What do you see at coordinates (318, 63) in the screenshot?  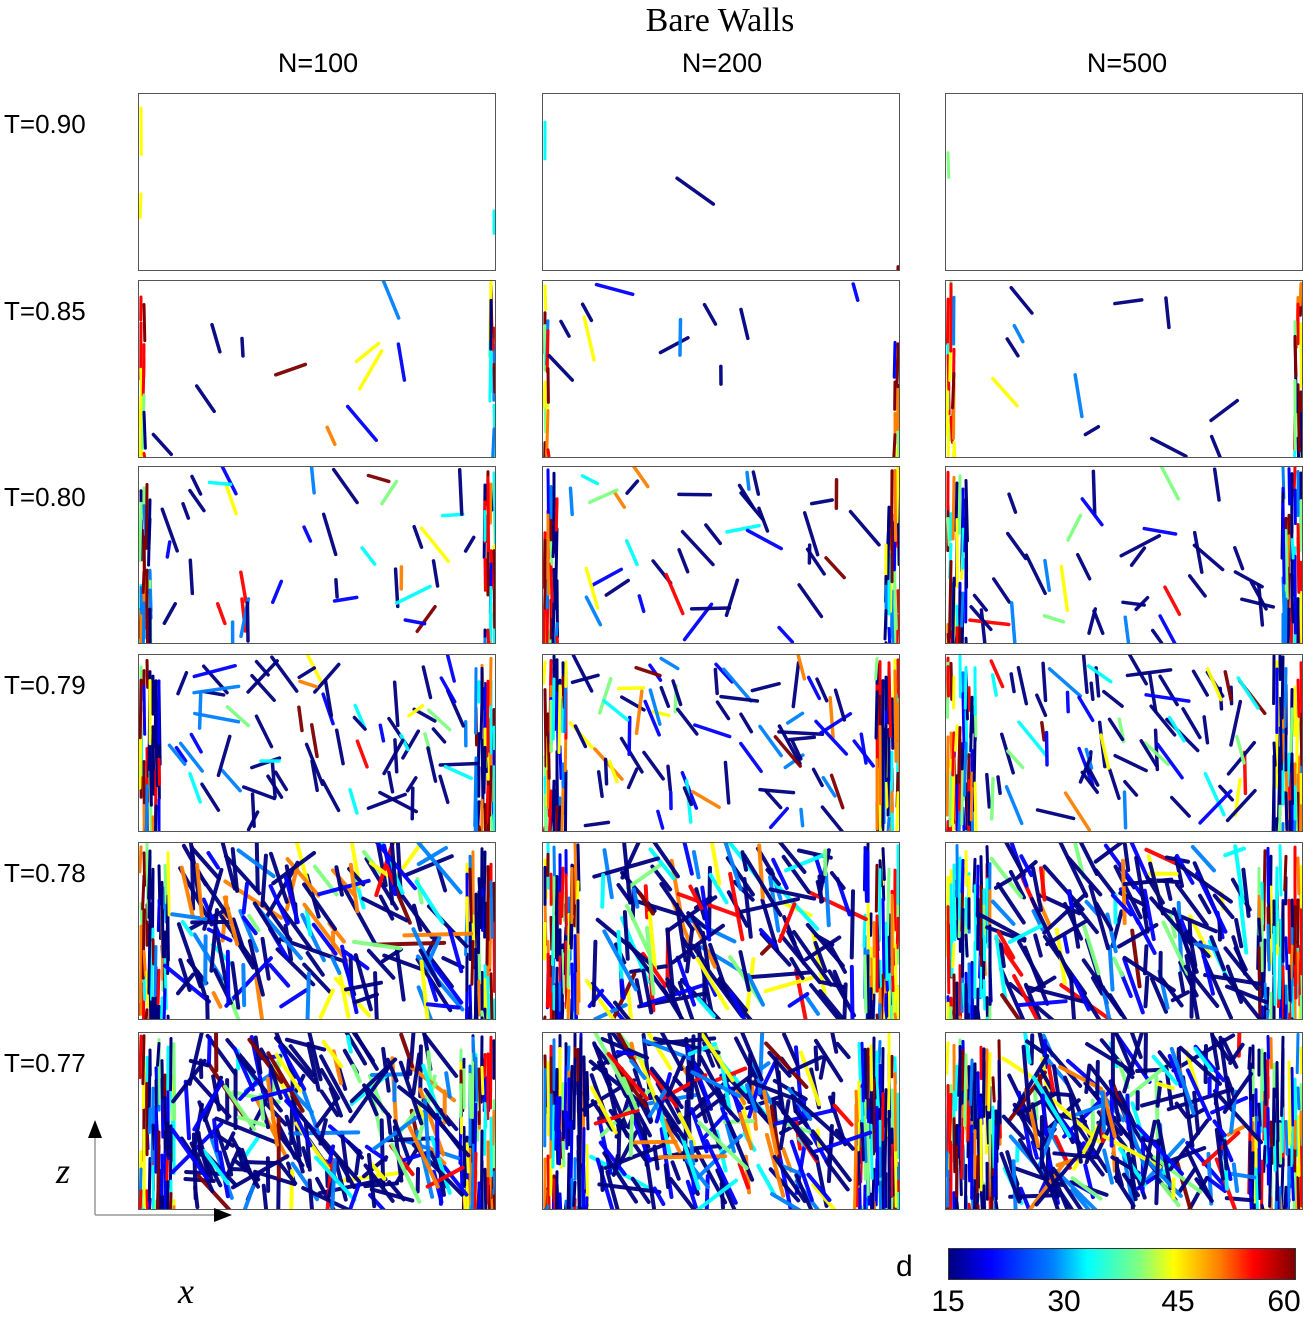 I see `column-header-n100: N=100` at bounding box center [318, 63].